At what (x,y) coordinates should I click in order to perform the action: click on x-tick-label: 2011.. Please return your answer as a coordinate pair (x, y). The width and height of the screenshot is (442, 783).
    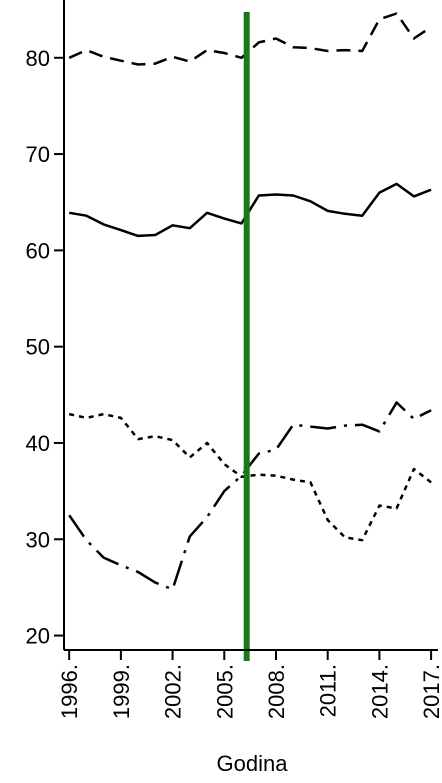
    Looking at the image, I should click on (328, 690).